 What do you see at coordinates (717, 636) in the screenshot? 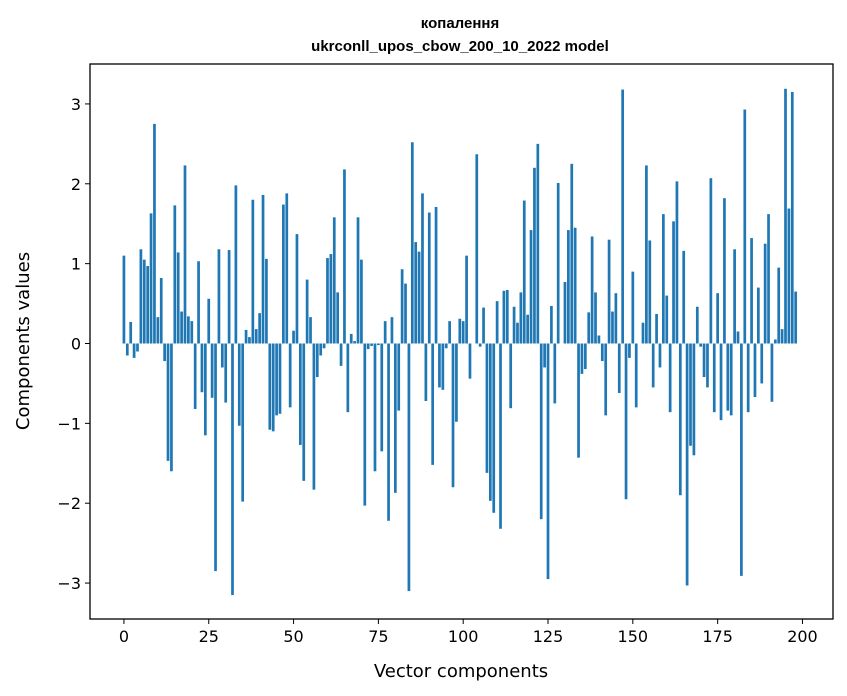
I see `x-tick-label: 175` at bounding box center [717, 636].